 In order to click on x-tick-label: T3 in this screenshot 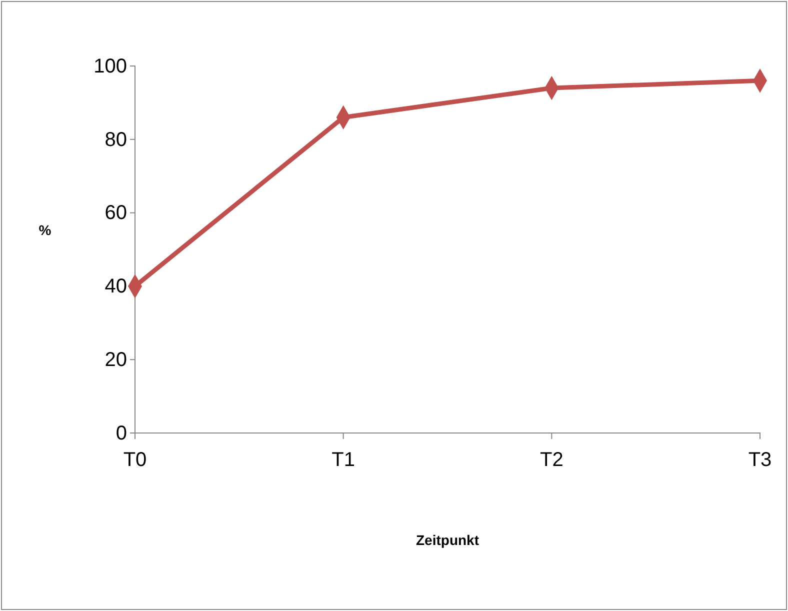, I will do `click(760, 460)`.